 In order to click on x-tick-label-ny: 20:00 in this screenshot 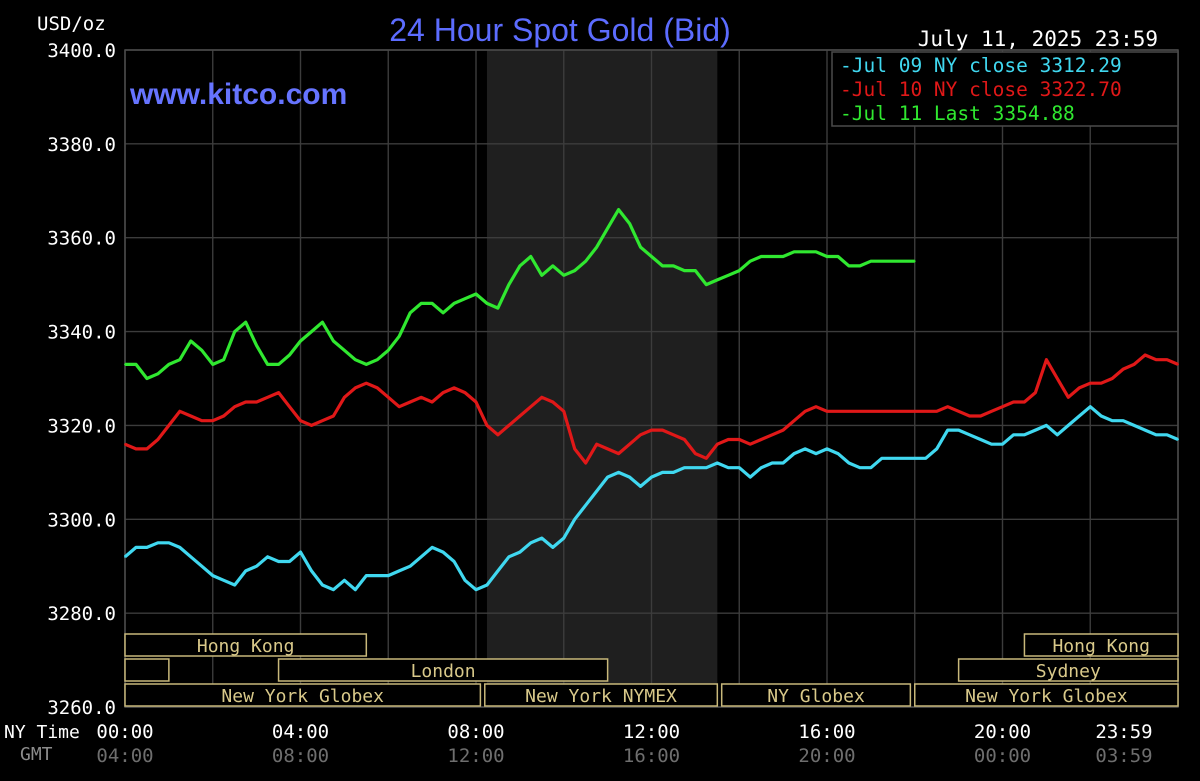, I will do `click(1002, 732)`.